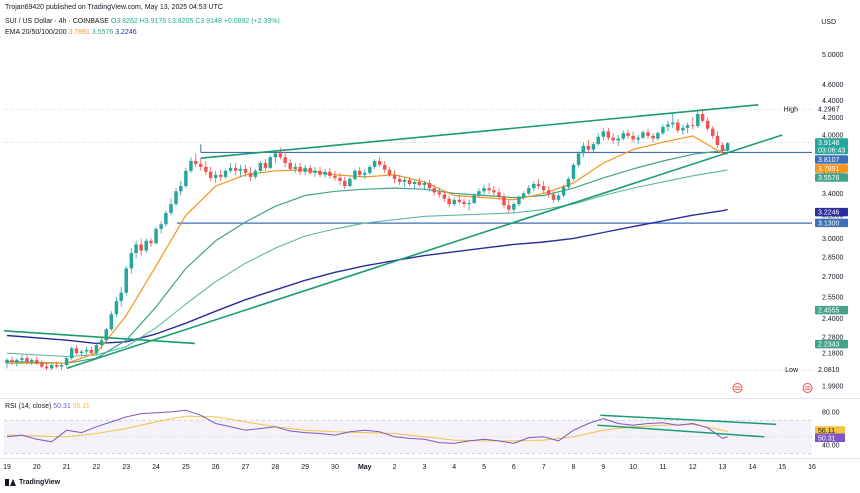 Image resolution: width=860 pixels, height=493 pixels. I want to click on ema-legend: EMA 20/50/100/200 3.7891 3.5576 3.2246, so click(71, 32).